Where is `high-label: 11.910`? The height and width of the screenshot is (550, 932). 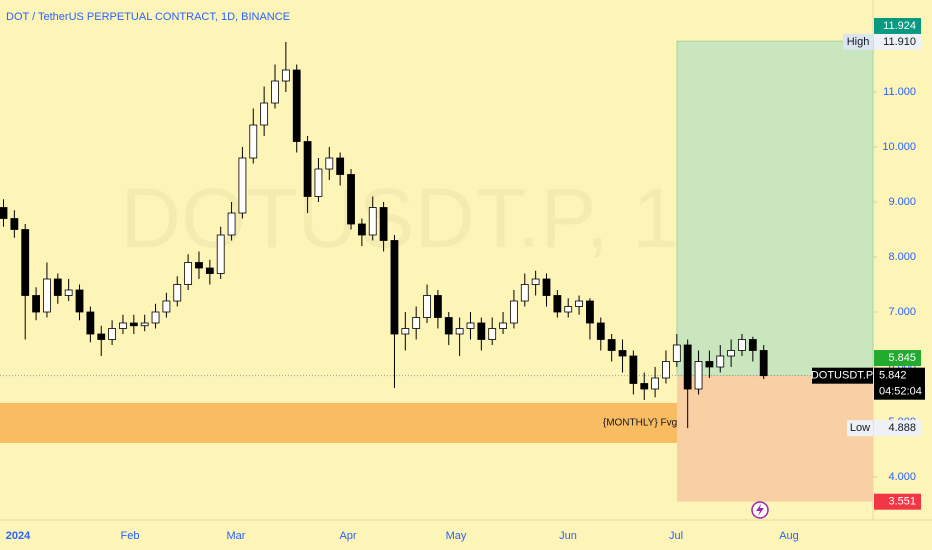
high-label: 11.910 is located at coordinates (899, 42).